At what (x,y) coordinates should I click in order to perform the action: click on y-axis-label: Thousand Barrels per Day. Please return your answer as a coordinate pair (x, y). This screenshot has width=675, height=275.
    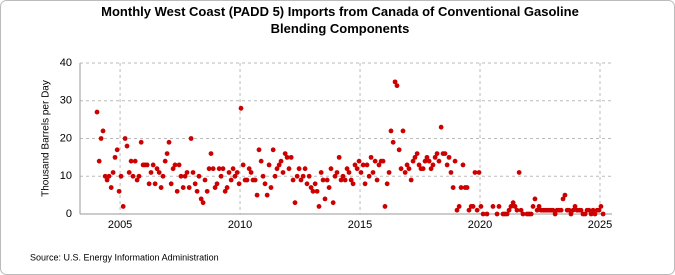
    Looking at the image, I should click on (46, 138).